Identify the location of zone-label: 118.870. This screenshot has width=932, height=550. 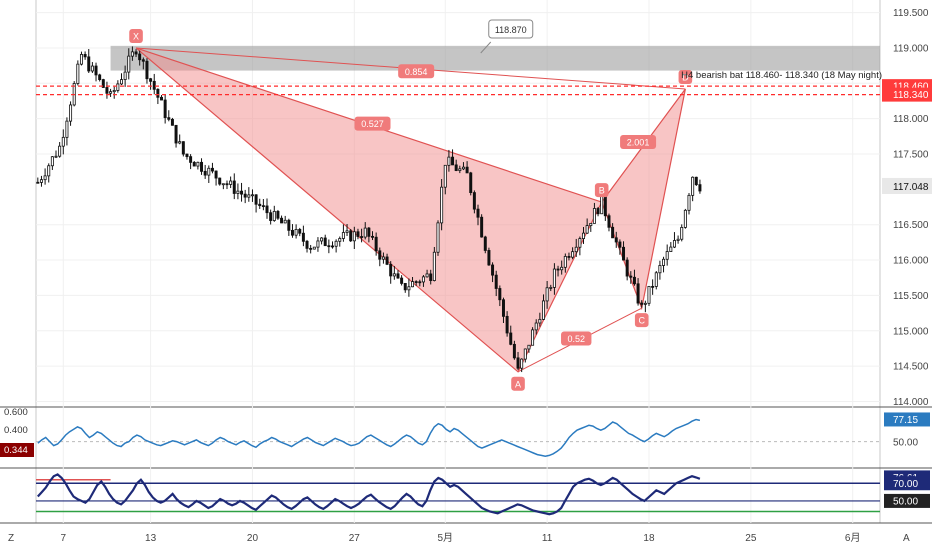
(511, 30).